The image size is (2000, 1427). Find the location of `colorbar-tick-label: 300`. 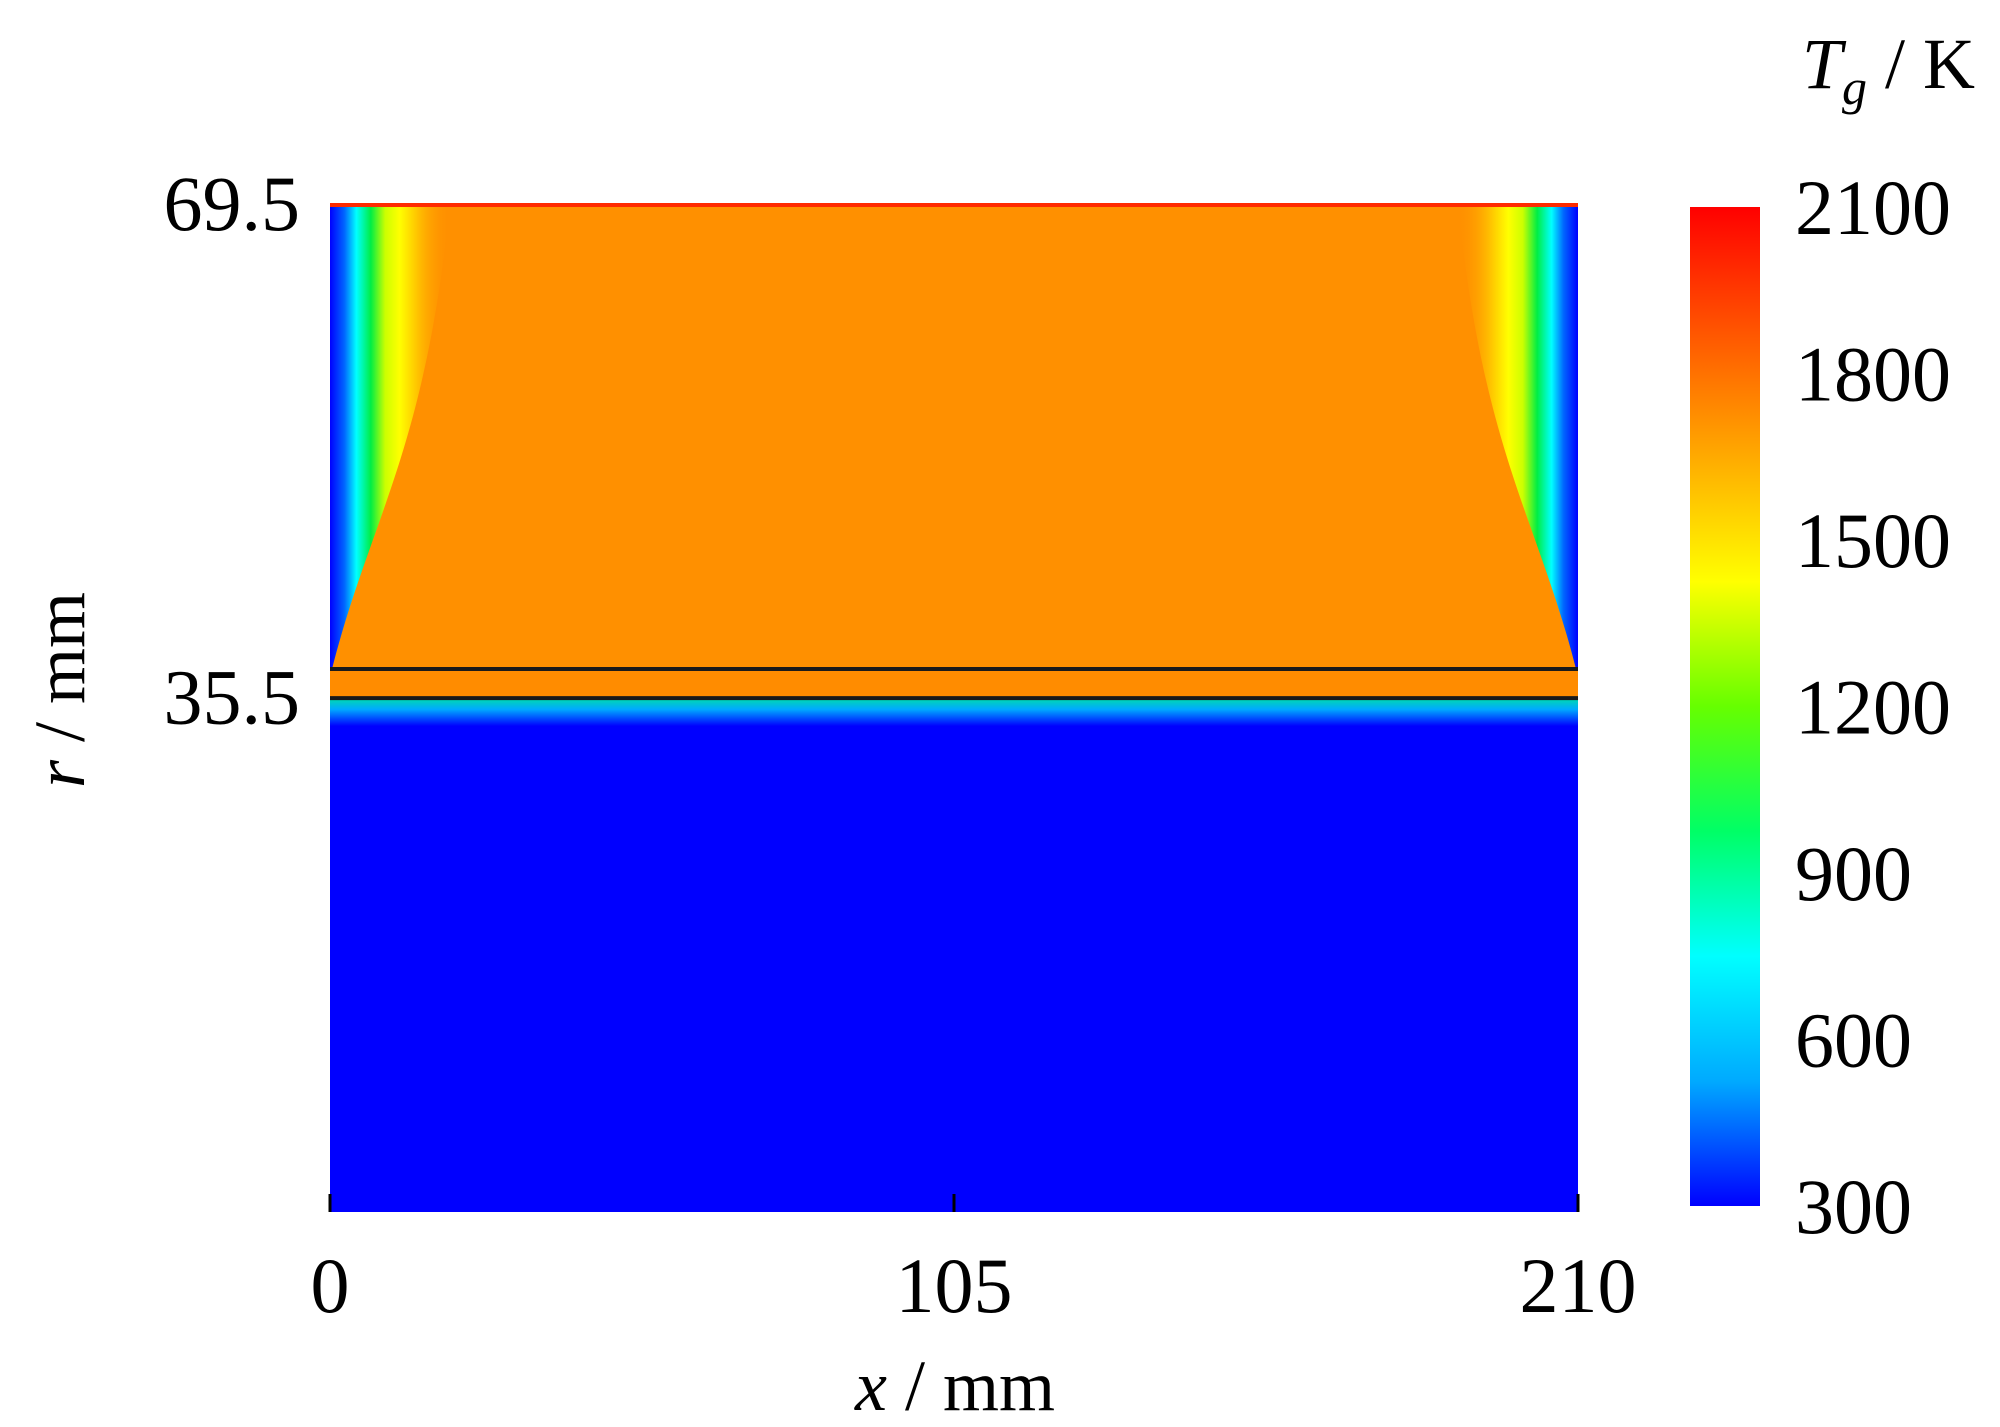

colorbar-tick-label: 300 is located at coordinates (1853, 1206).